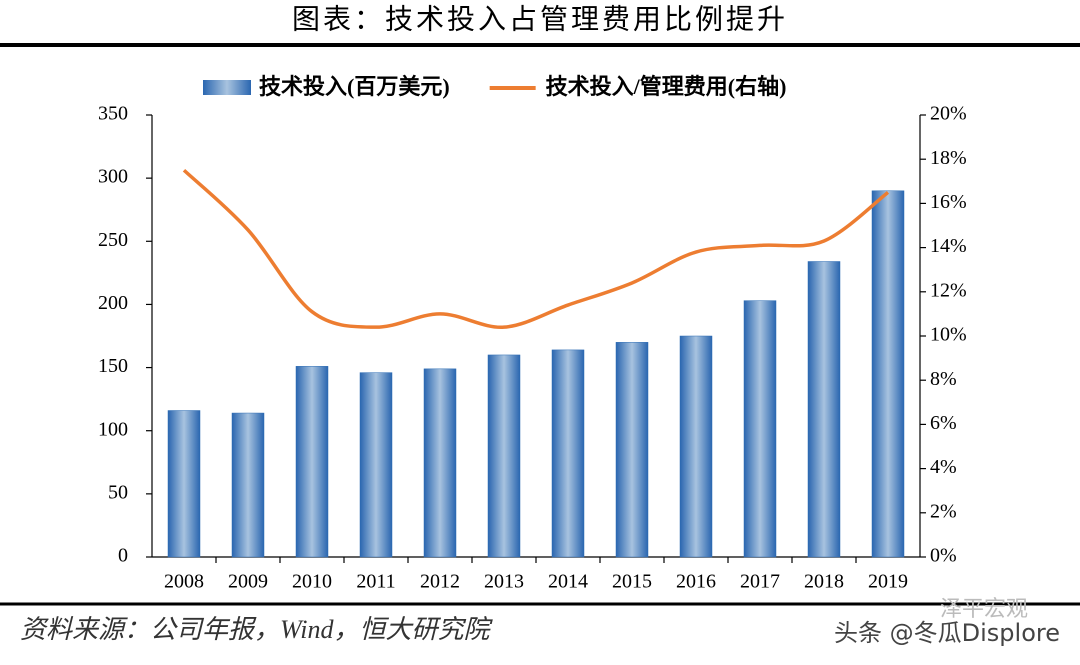 This screenshot has width=1080, height=665. Describe the element at coordinates (504, 582) in the screenshot. I see `x-tick-label: 2013` at that location.